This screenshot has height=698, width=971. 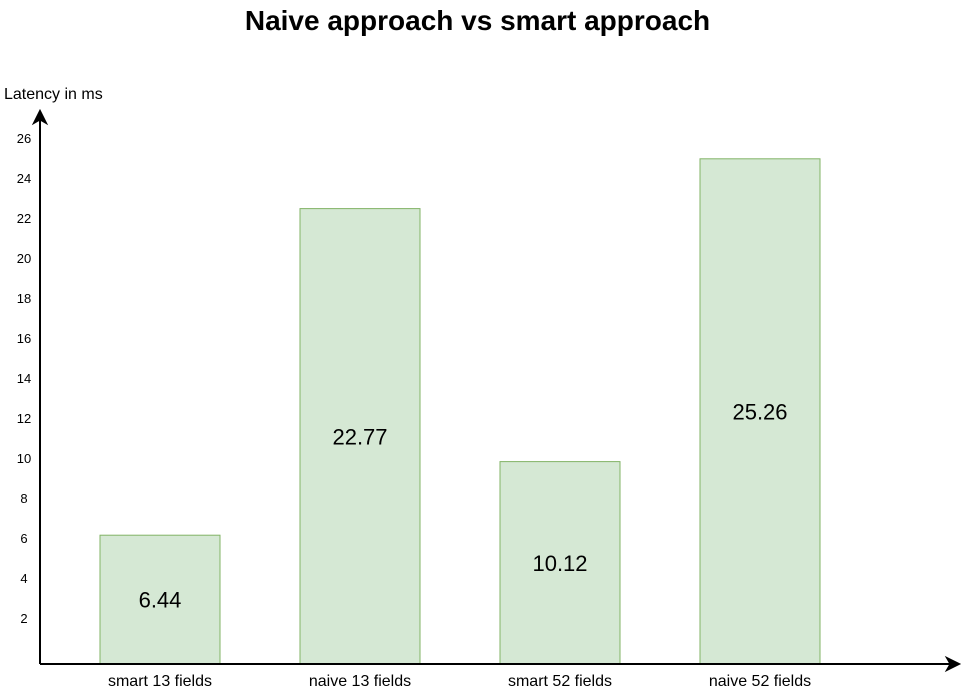 I want to click on y-axis-arrowhead, so click(x=40, y=117).